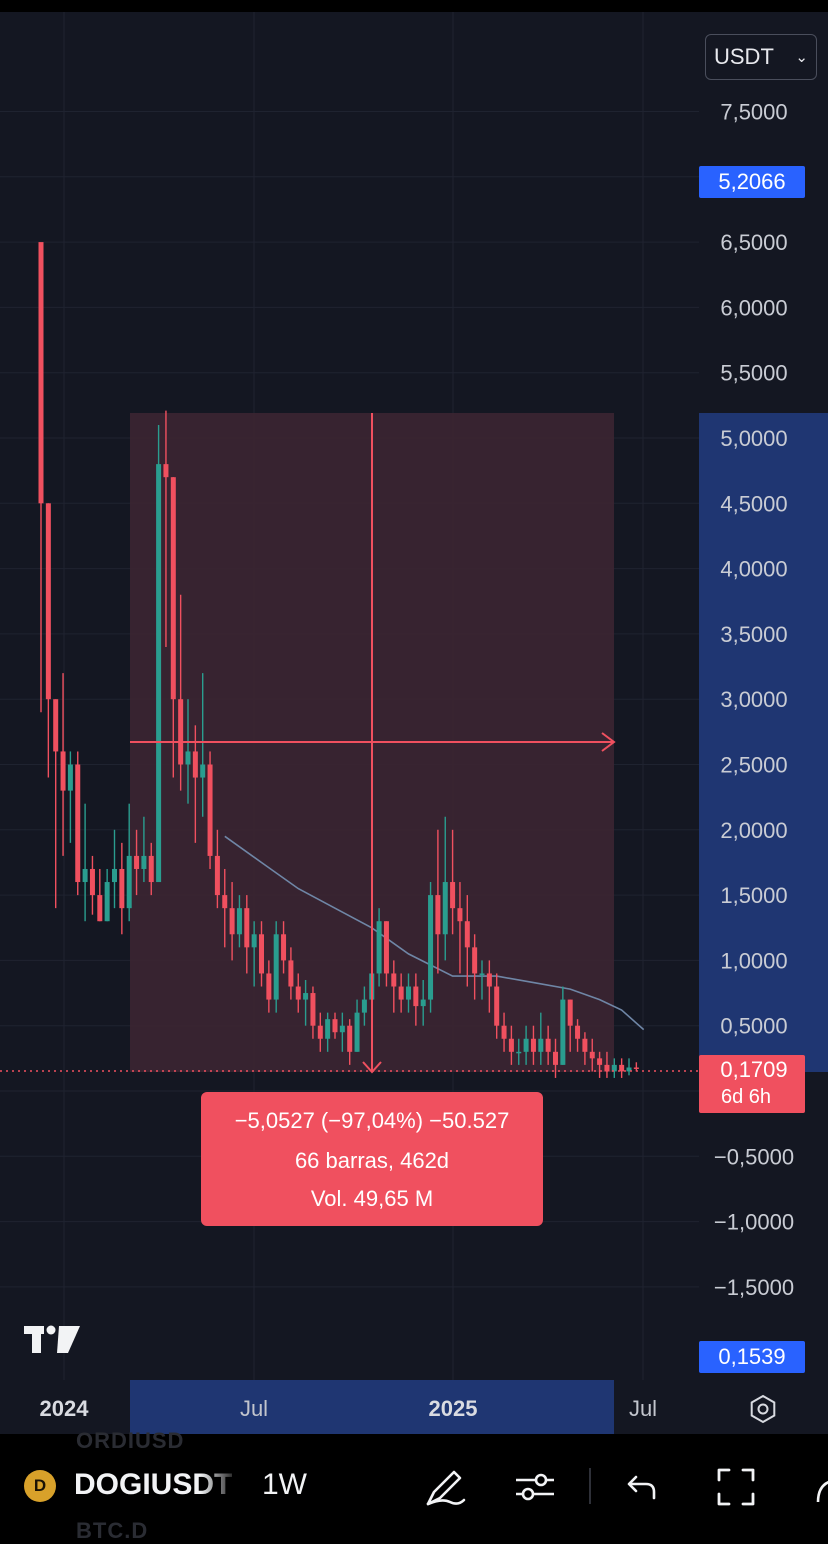 The image size is (828, 1544). What do you see at coordinates (763, 1409) in the screenshot?
I see `chart-settings-icon` at bounding box center [763, 1409].